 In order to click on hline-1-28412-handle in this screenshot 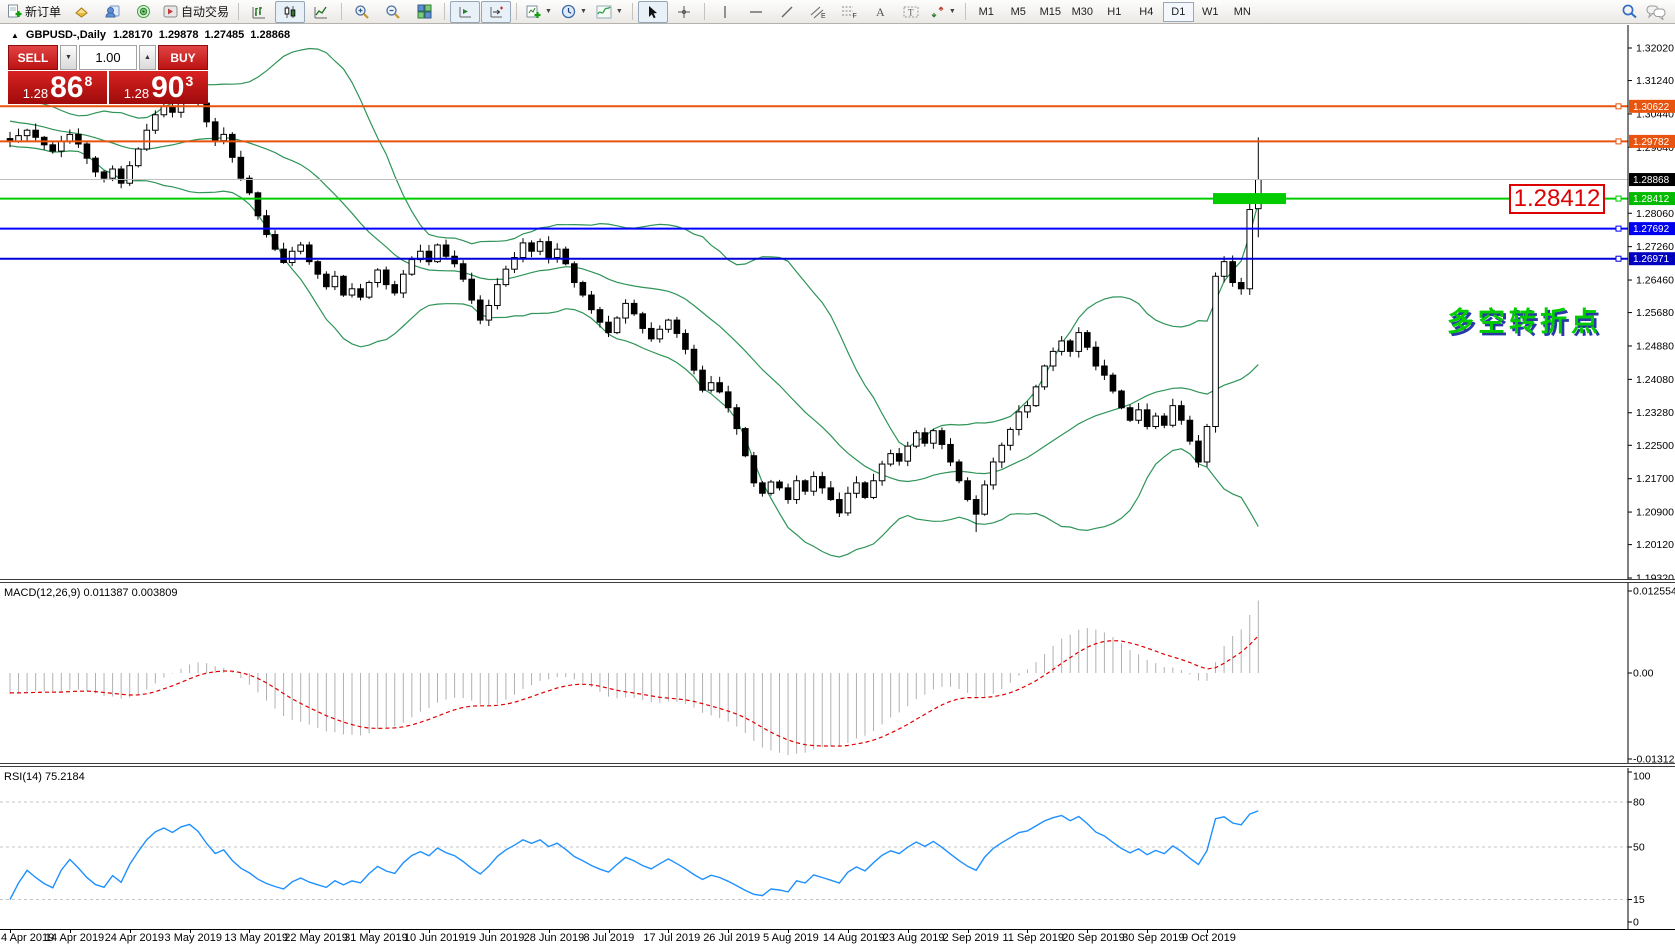, I will do `click(1618, 198)`.